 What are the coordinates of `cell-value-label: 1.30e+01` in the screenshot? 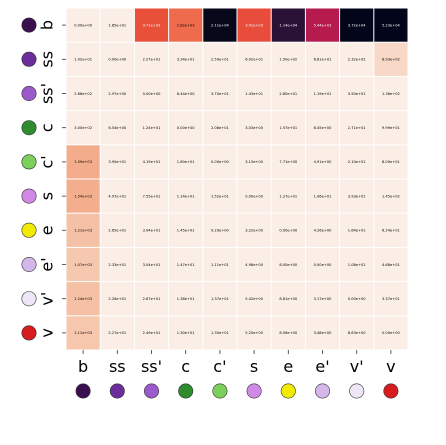 It's located at (186, 333).